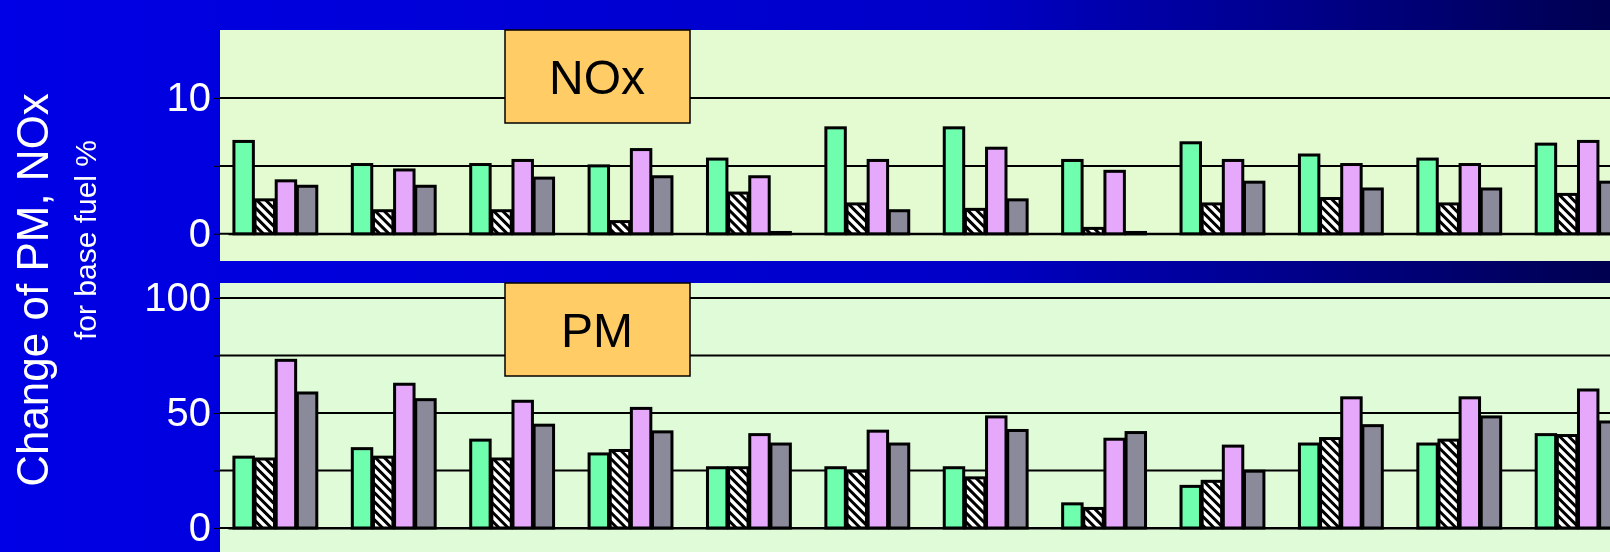 This screenshot has width=1610, height=552. Describe the element at coordinates (597, 330) in the screenshot. I see `chart-title: PM` at that location.